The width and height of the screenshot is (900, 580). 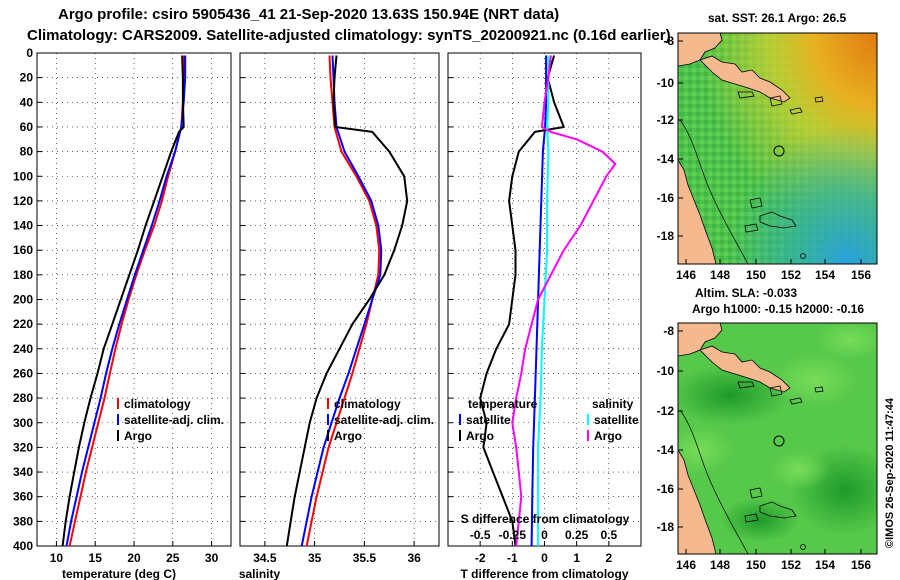 What do you see at coordinates (666, 83) in the screenshot?
I see `sst-map-ytick-label: -10` at bounding box center [666, 83].